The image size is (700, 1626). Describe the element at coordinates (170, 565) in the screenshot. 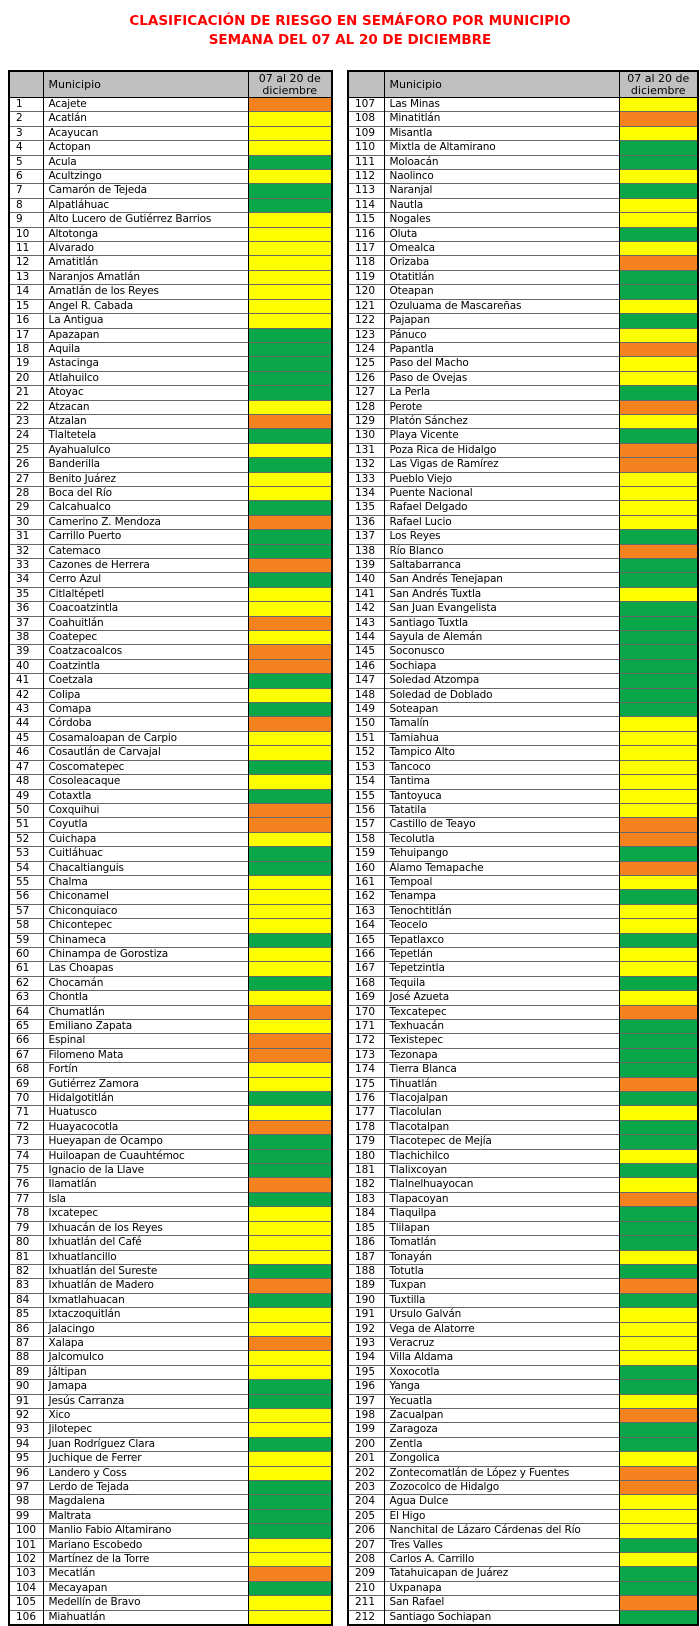

I see `table-row: 33 Cazones de Herrera` at that location.